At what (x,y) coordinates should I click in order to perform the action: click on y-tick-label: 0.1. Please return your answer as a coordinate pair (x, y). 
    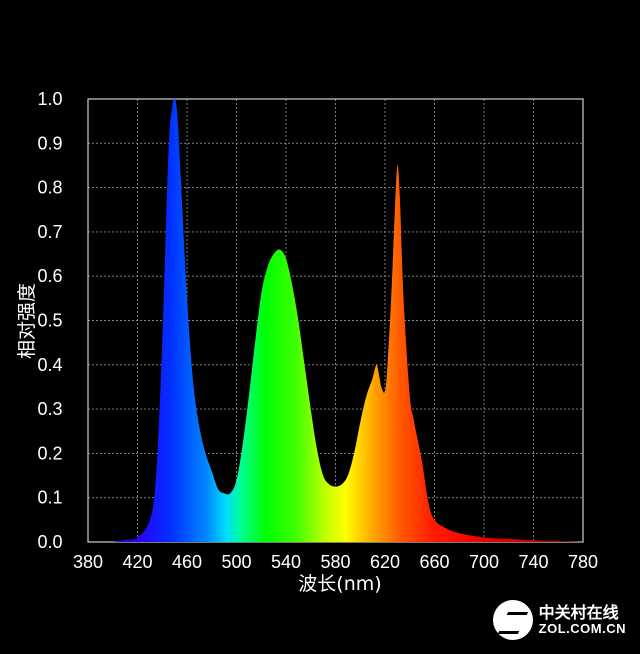
    Looking at the image, I should click on (49, 498).